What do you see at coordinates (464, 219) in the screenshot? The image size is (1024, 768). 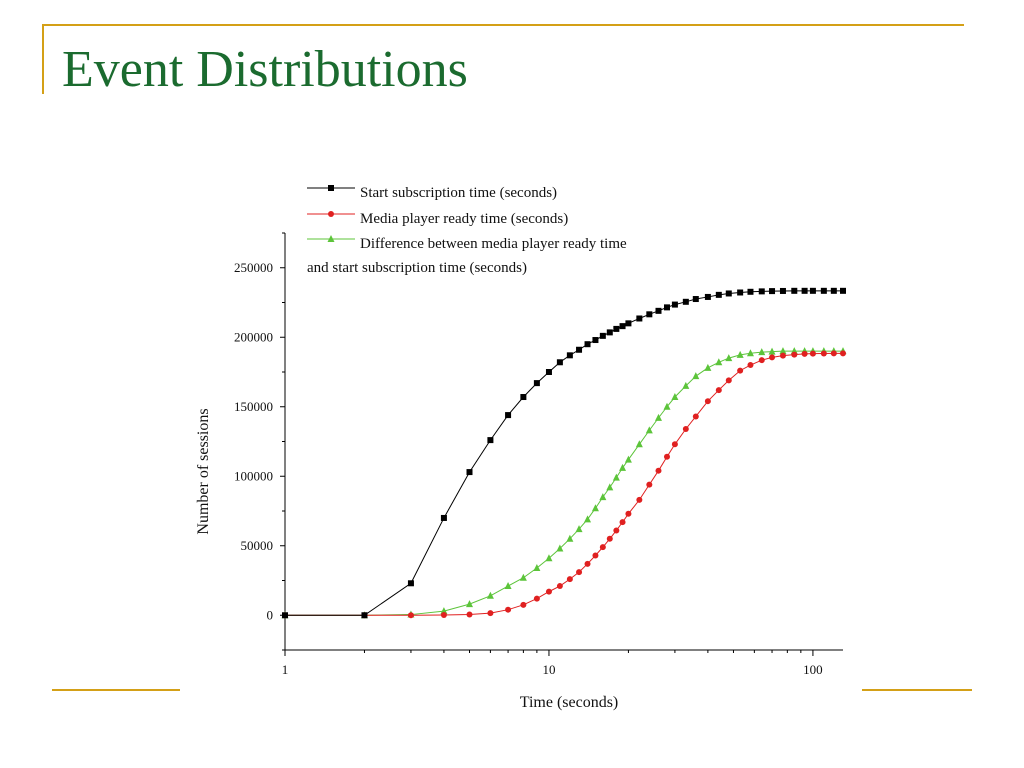 I see `legend-label-media-player-ready: Media player ready time (seconds)` at bounding box center [464, 219].